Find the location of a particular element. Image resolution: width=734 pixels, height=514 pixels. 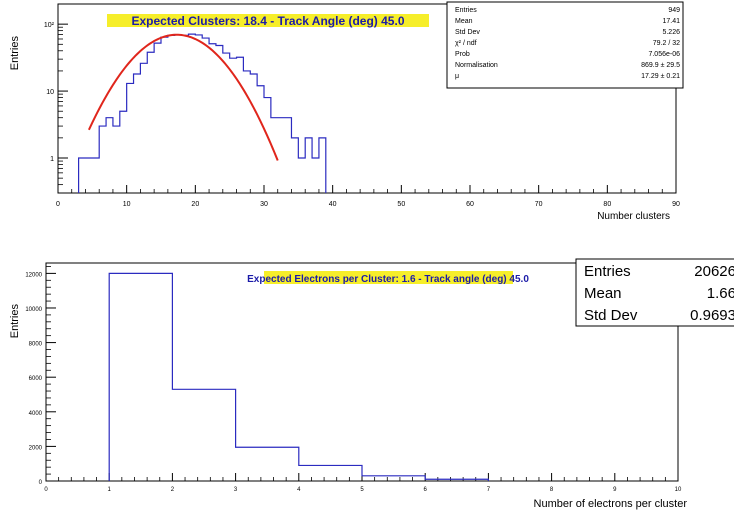

stats-label: Prob is located at coordinates (462, 54).